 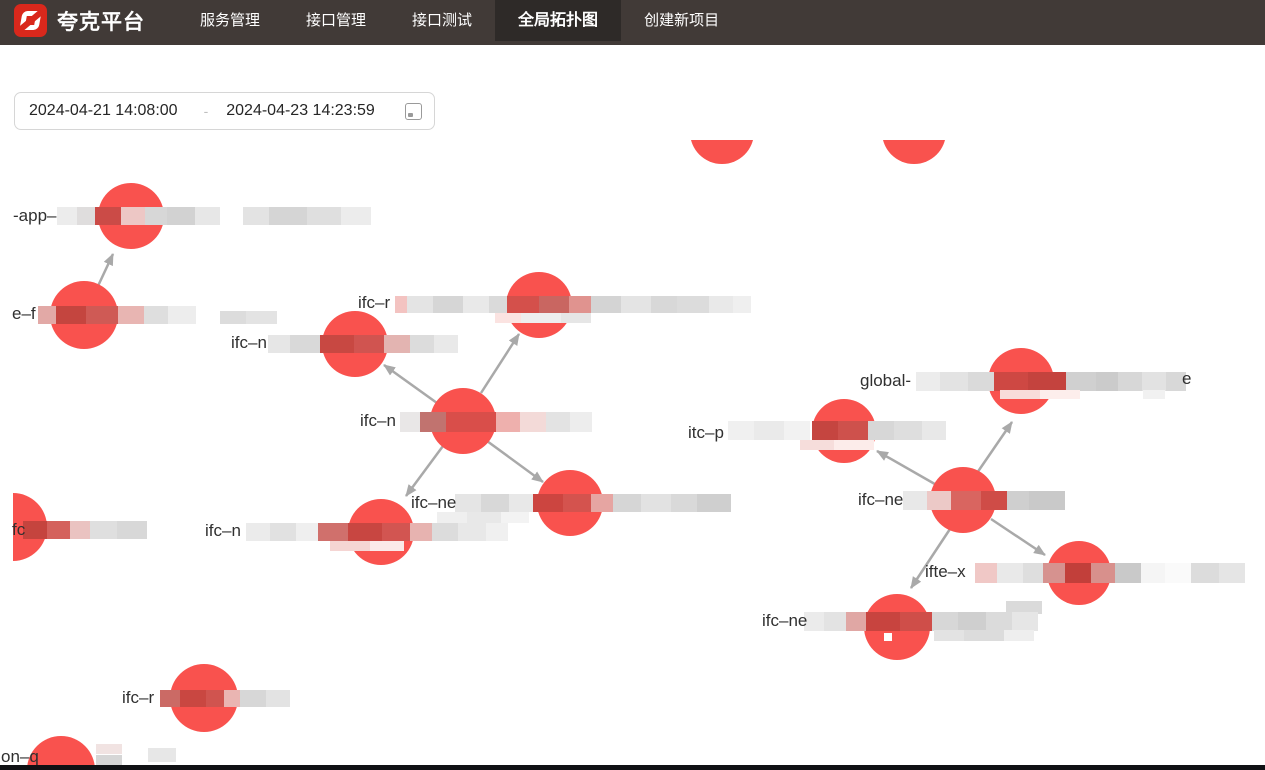 What do you see at coordinates (413, 111) in the screenshot?
I see `calendar-icon` at bounding box center [413, 111].